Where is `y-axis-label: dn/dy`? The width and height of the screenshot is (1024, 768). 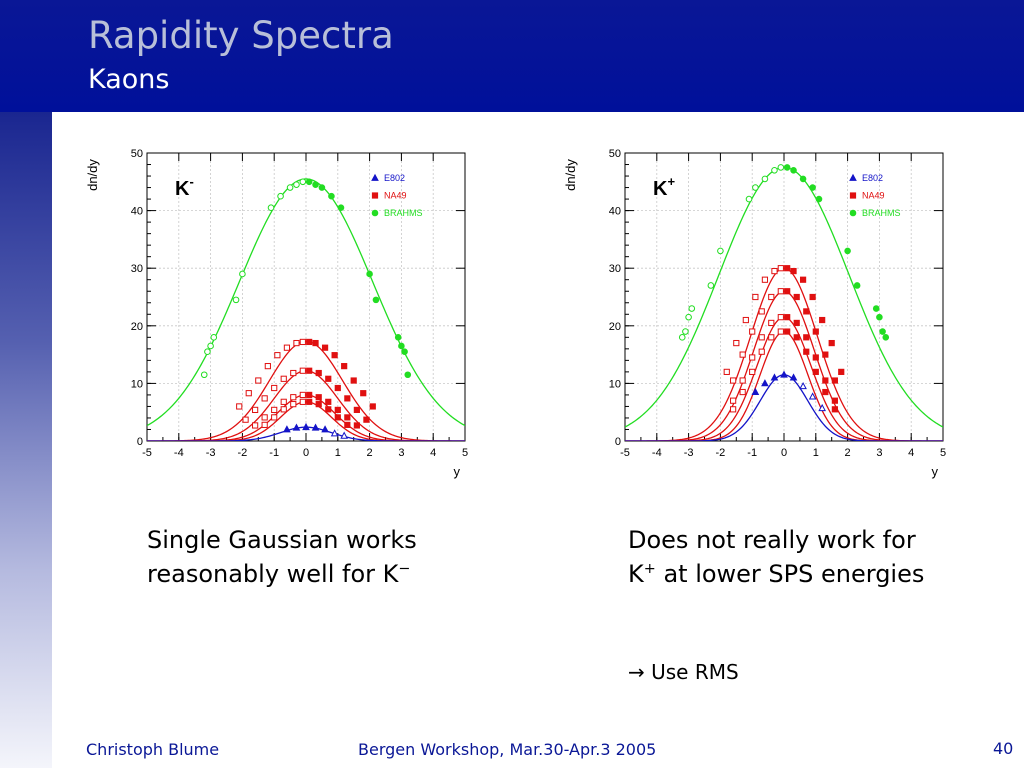
y-axis-label: dn/dy is located at coordinates (570, 175).